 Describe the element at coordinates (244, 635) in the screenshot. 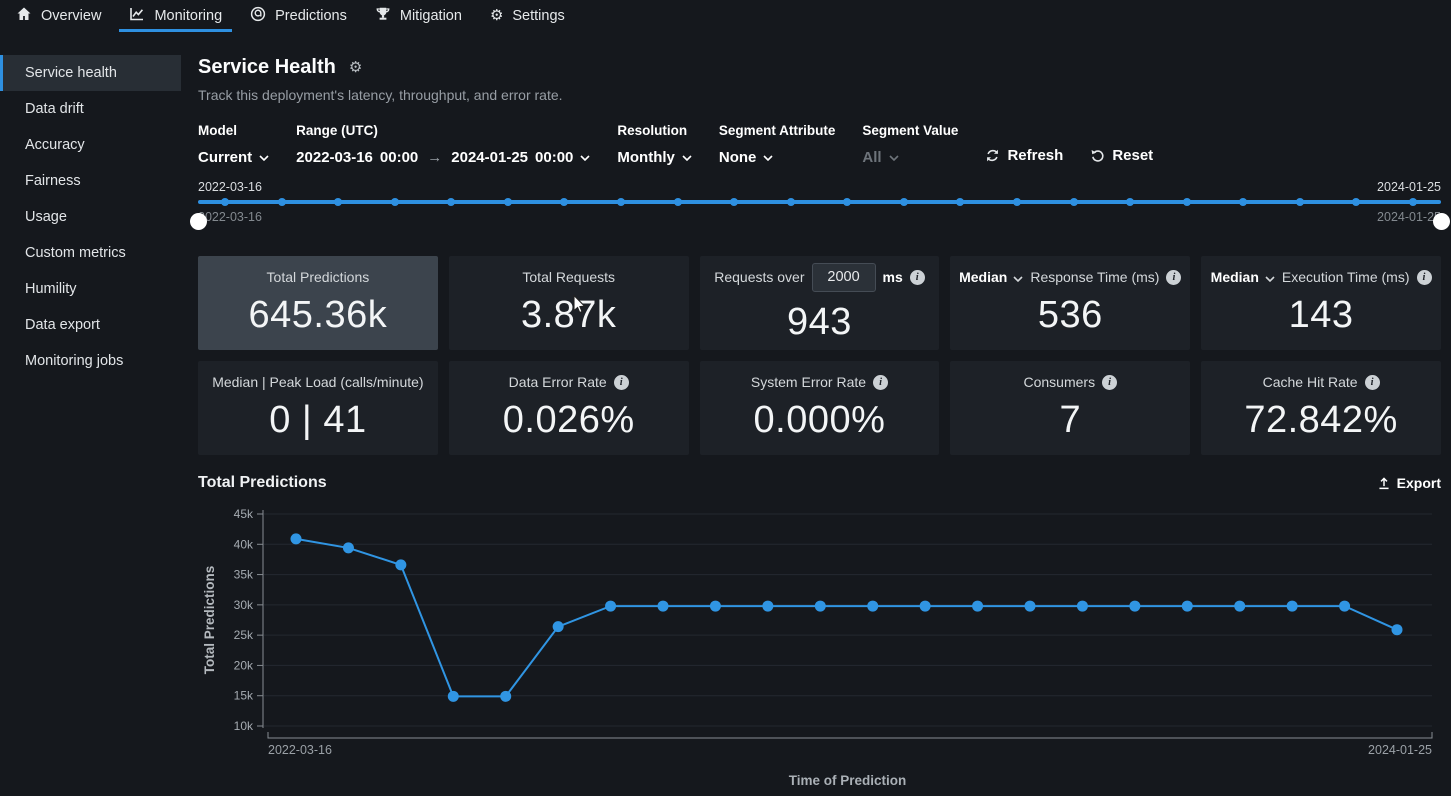

I see `svg-text: 25k` at that location.